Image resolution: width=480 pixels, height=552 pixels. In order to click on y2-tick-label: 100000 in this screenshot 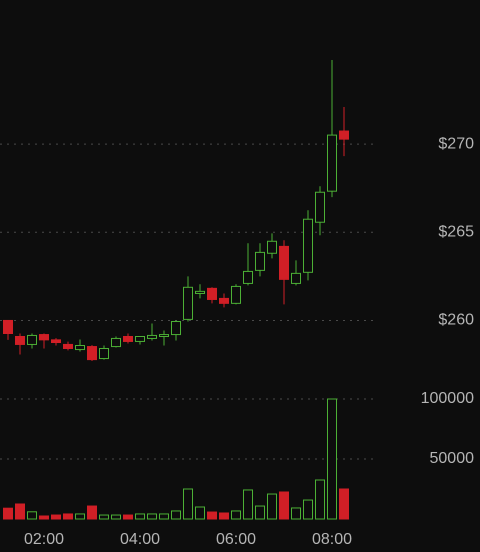, I will do `click(447, 398)`.